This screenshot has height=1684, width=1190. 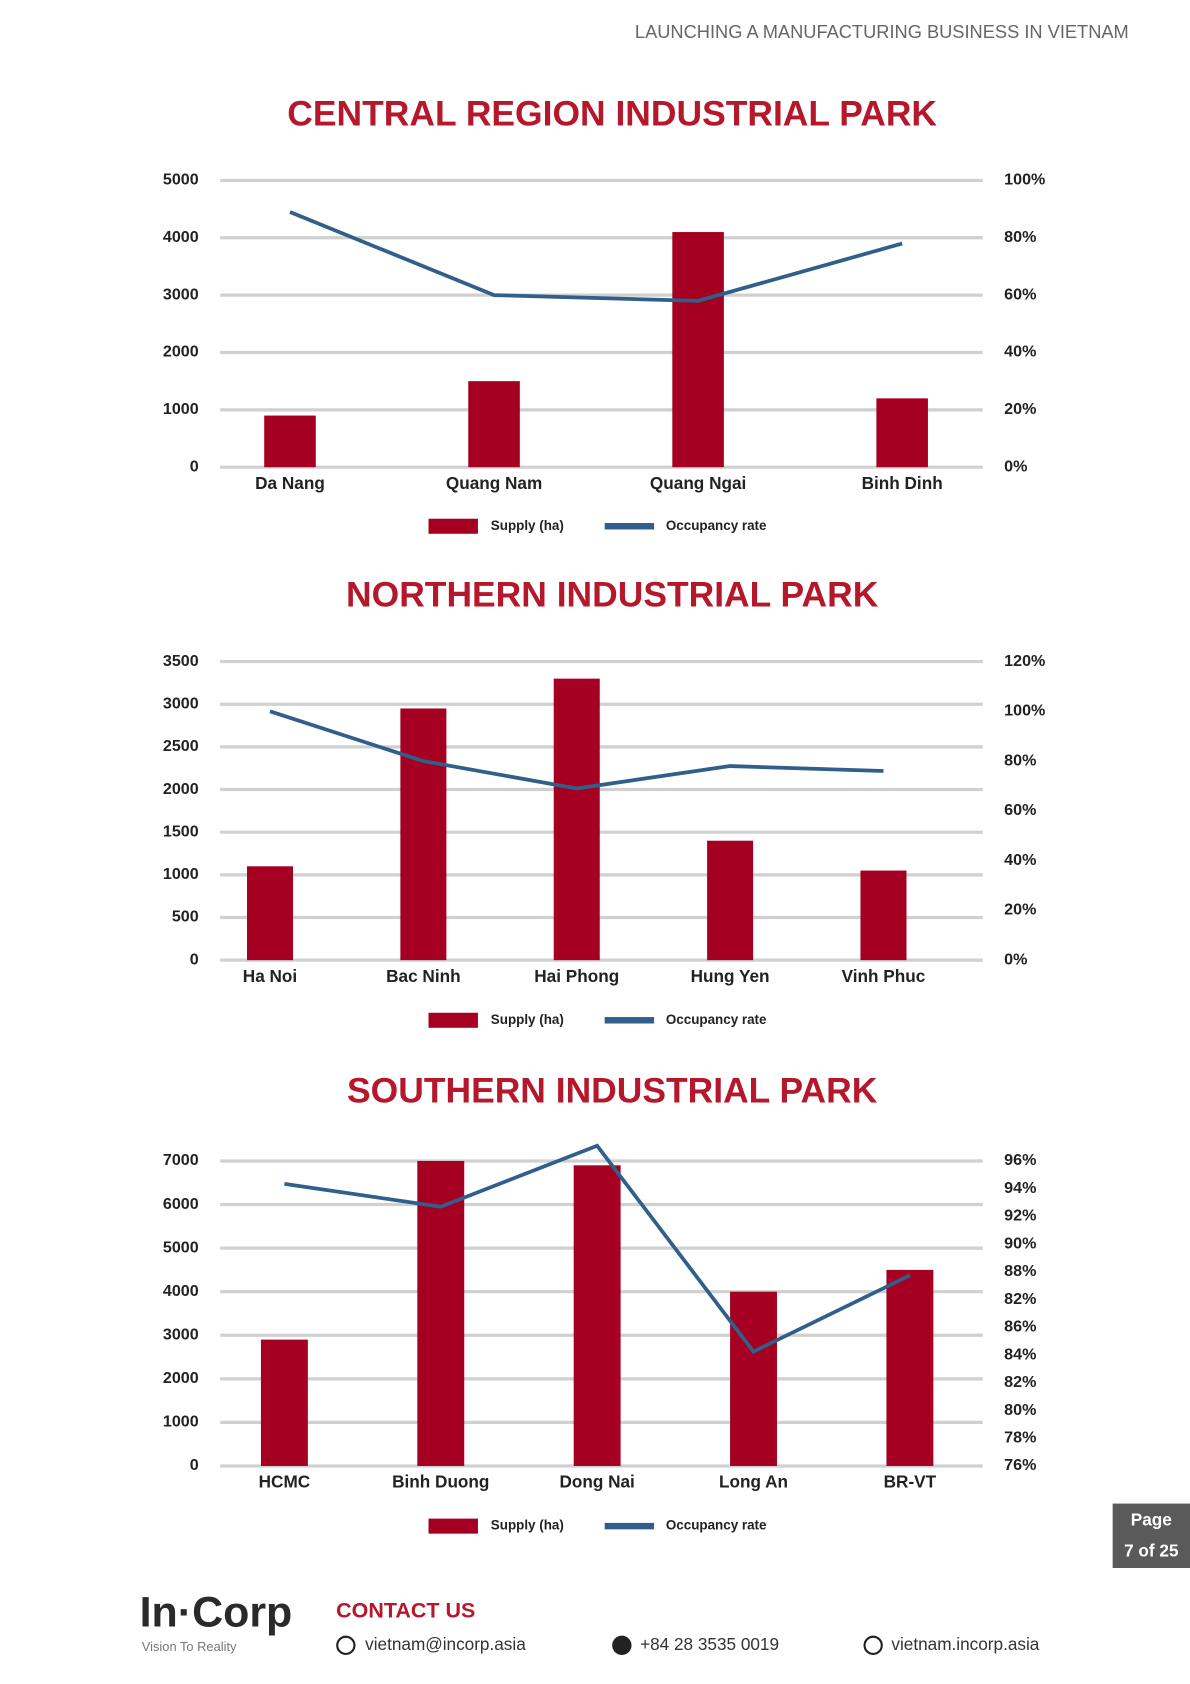 I want to click on x-tick-label: Dong Nai, so click(x=596, y=1482).